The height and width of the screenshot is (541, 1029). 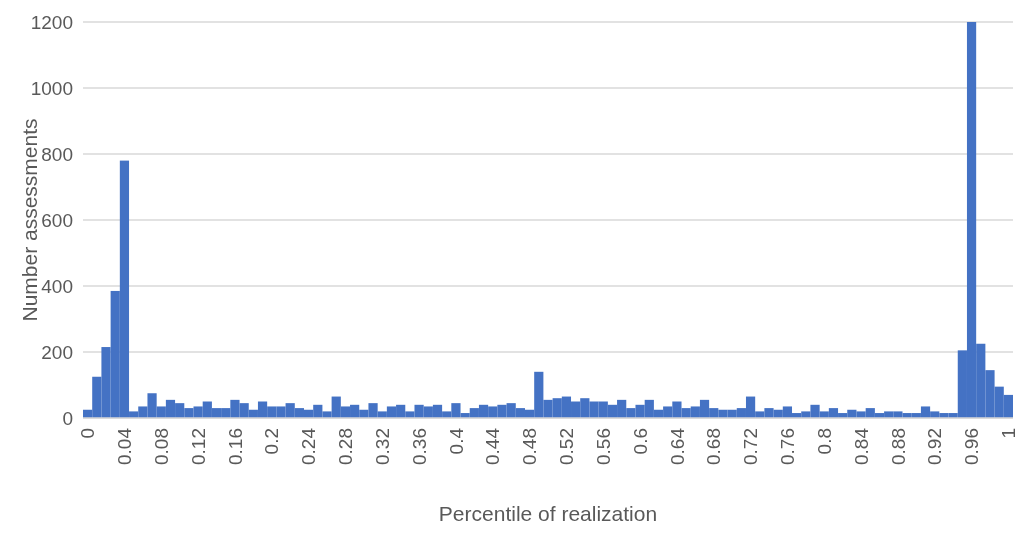 What do you see at coordinates (419, 446) in the screenshot?
I see `x-tick-label: 0.36` at bounding box center [419, 446].